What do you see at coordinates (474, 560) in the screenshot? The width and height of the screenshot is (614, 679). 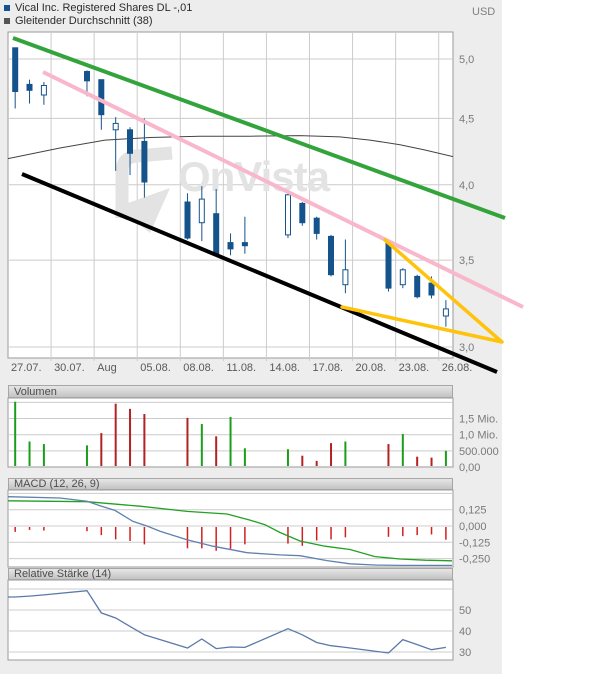 I see `svg-text: -0,250` at bounding box center [474, 560].